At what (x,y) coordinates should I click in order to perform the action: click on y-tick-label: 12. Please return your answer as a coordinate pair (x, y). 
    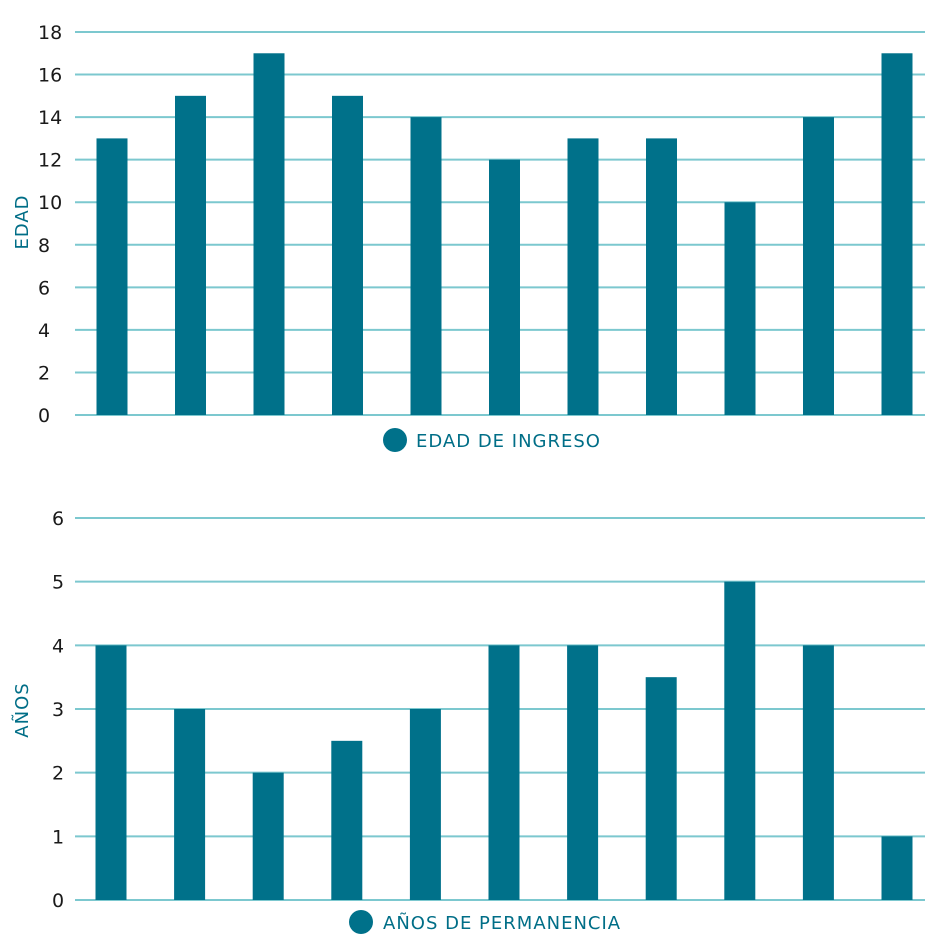
    Looking at the image, I should click on (50, 161).